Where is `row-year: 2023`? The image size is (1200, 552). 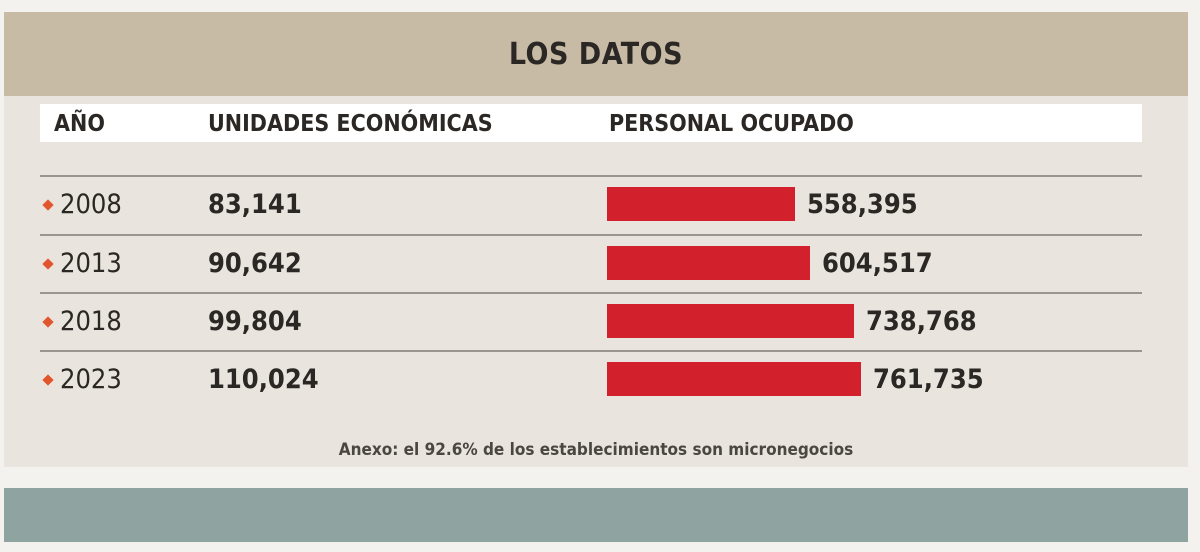
row-year: 2023 is located at coordinates (91, 379).